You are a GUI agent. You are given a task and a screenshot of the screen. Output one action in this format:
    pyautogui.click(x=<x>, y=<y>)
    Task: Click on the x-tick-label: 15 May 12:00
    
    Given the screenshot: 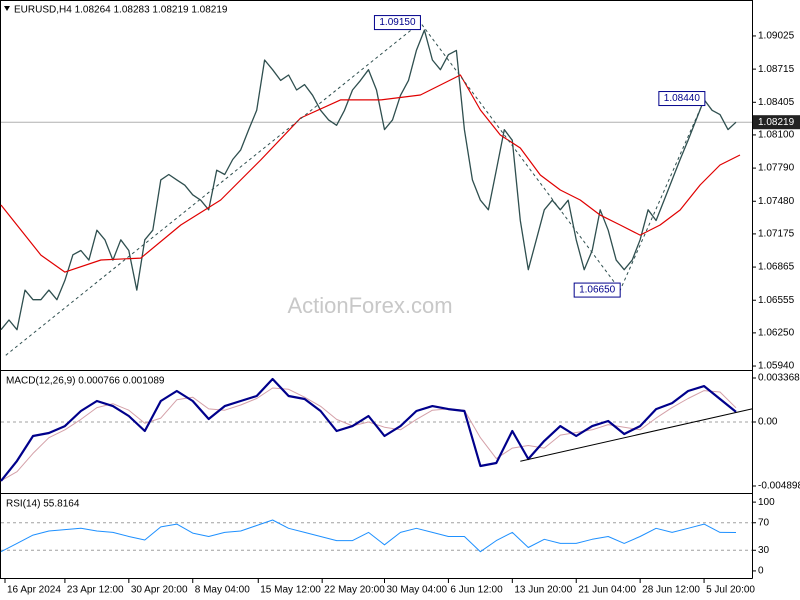 What is the action you would take?
    pyautogui.click(x=290, y=590)
    